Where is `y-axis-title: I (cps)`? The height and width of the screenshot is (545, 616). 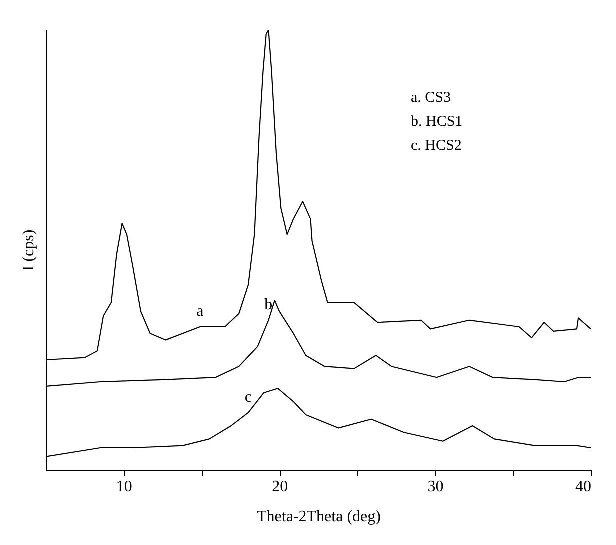 y-axis-title: I (cps) is located at coordinates (29, 251).